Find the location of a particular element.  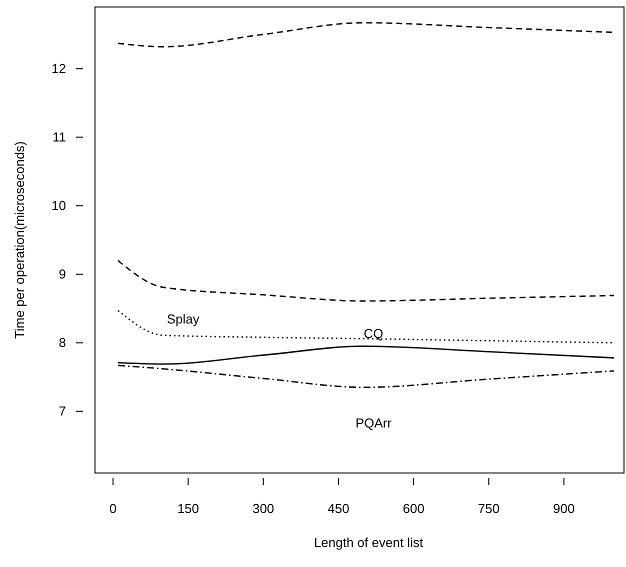

x-tick-label: 450 is located at coordinates (339, 508).